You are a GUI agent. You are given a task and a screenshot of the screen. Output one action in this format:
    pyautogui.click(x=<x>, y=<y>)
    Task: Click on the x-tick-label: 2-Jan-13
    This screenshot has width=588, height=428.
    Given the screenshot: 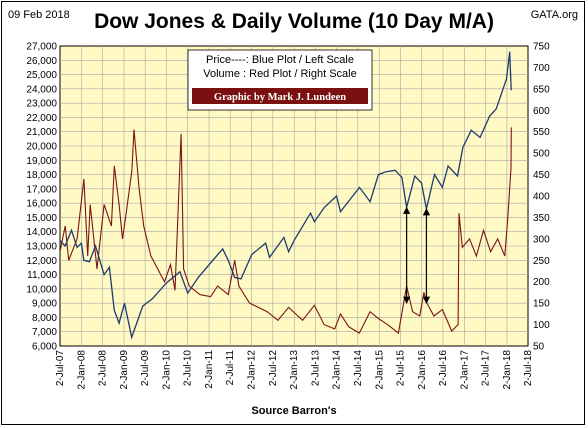 What is the action you would take?
    pyautogui.click(x=294, y=370)
    